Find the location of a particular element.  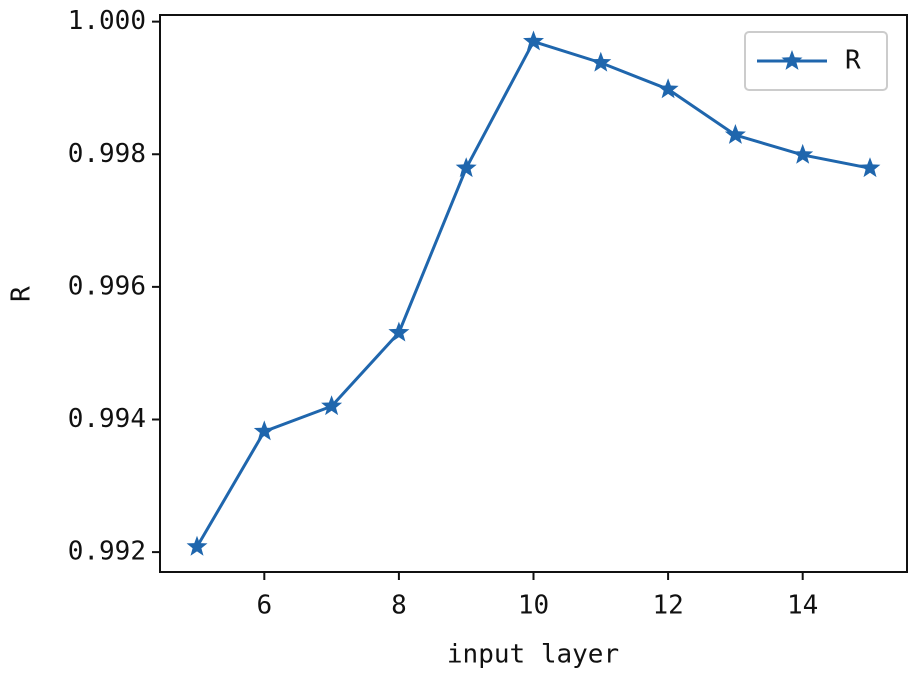

x-tick-label: 6 is located at coordinates (264, 606).